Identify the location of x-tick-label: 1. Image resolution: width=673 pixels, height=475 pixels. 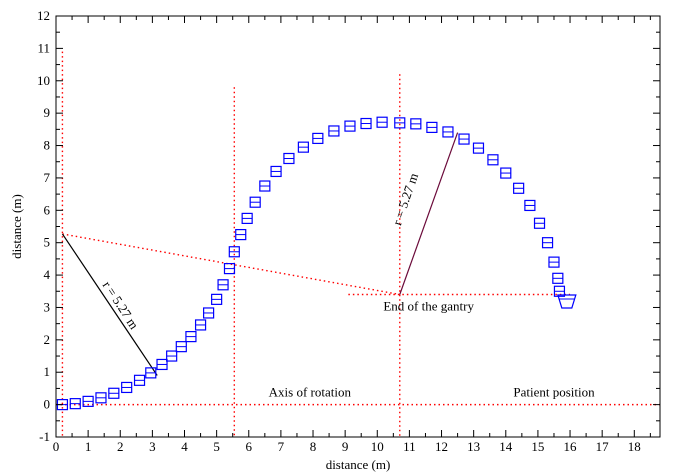
(88, 446).